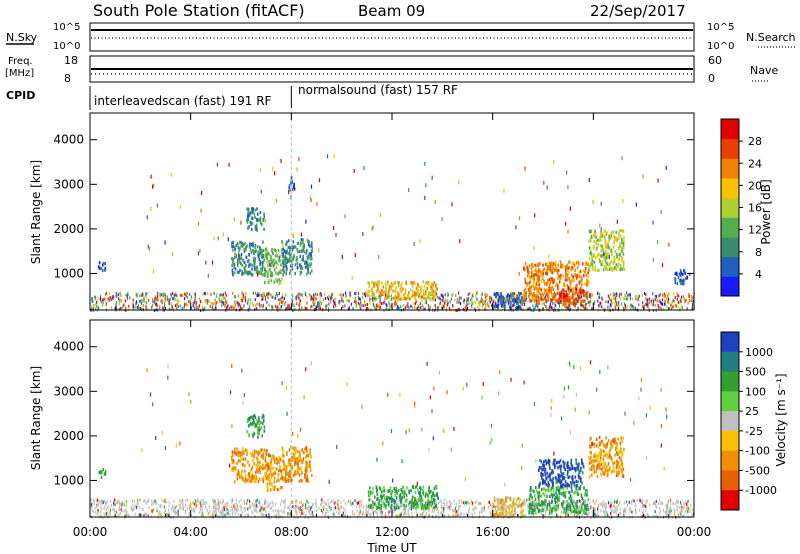 Image resolution: width=800 pixels, height=554 pixels. I want to click on time-tick-label: 00:00, so click(90, 532).